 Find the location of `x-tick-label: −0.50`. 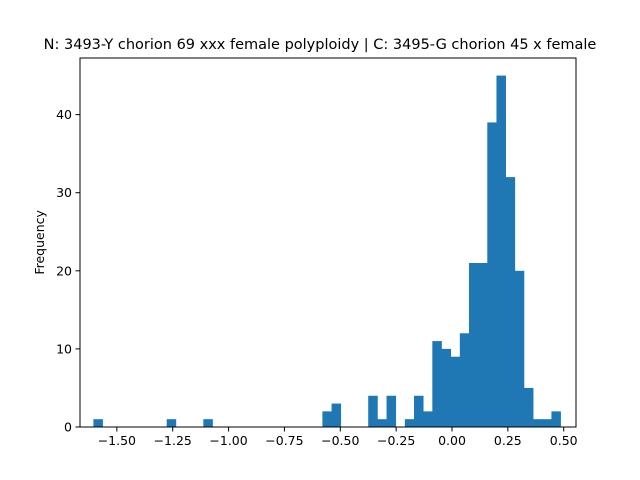

x-tick-label: −0.50 is located at coordinates (340, 440).